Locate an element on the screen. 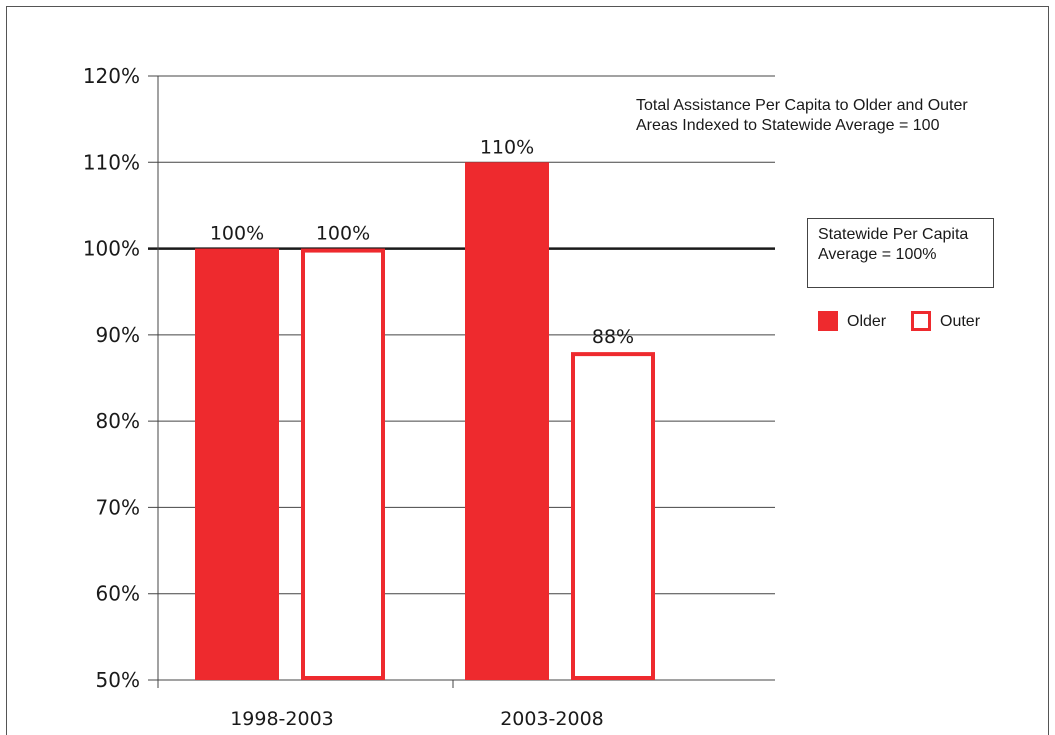 The height and width of the screenshot is (735, 1055). y-tick-label: 120% is located at coordinates (111, 76).